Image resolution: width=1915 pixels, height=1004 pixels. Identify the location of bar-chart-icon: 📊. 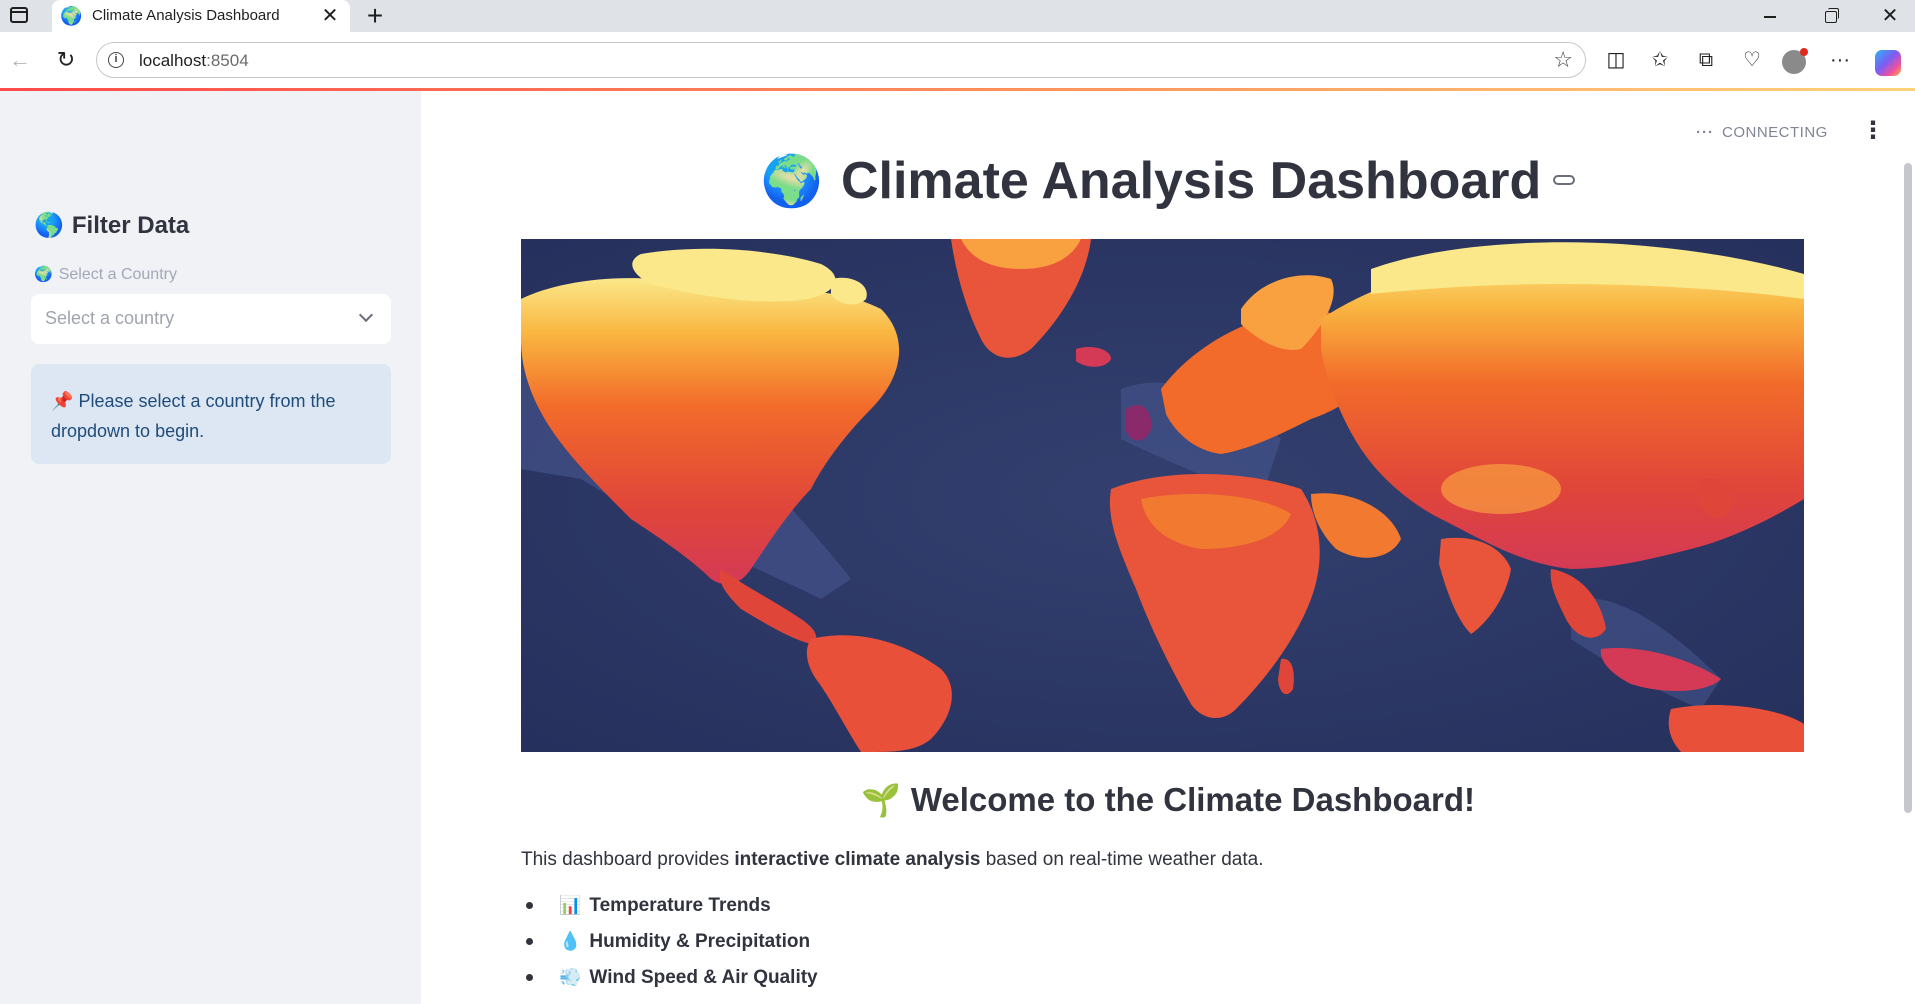
(570, 905).